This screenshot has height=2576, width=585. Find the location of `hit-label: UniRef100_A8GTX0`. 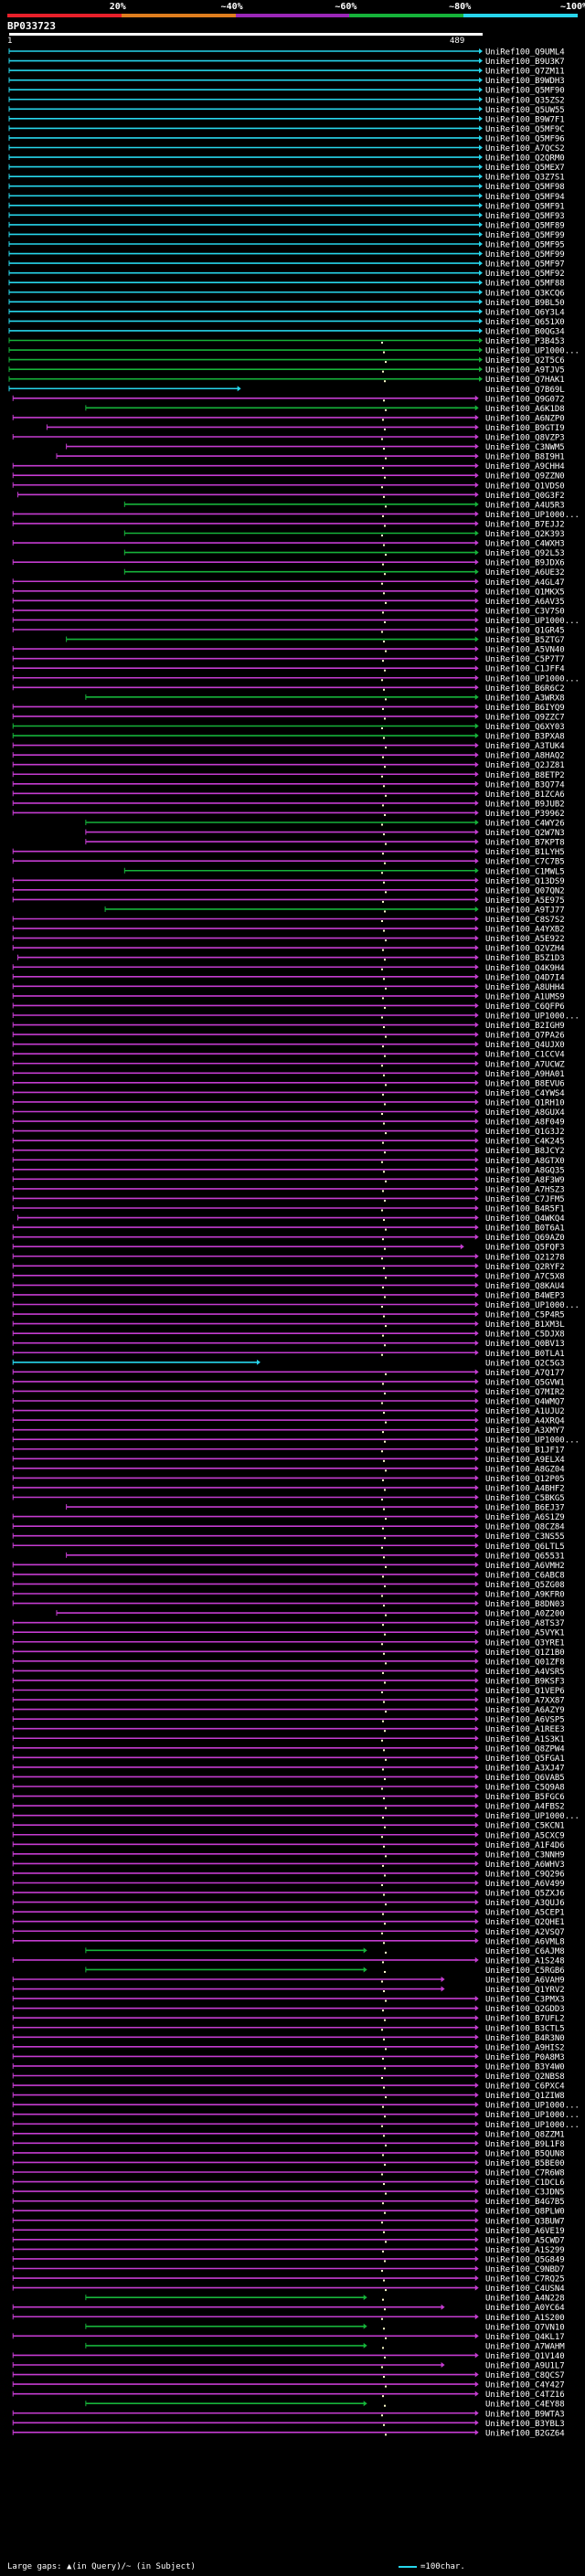

hit-label: UniRef100_A8GTX0 is located at coordinates (525, 1161).